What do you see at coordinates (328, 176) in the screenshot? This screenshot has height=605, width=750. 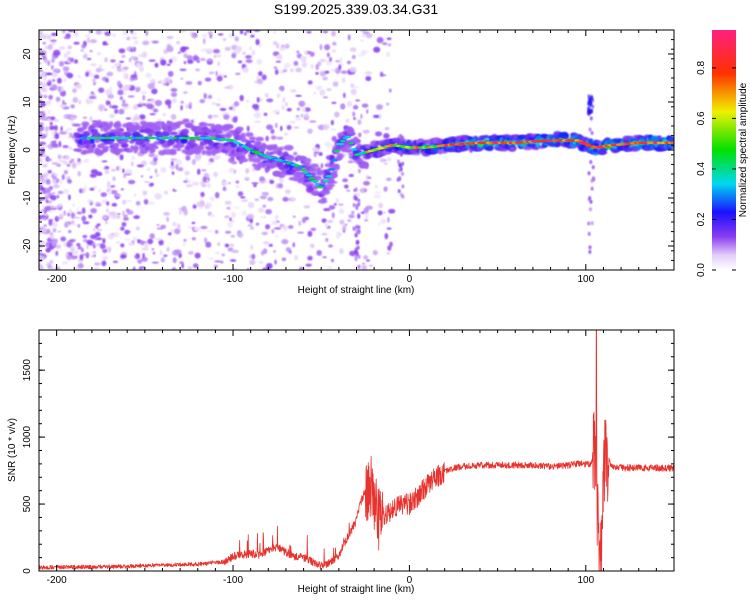 I see `heatmap-ridge-core` at bounding box center [328, 176].